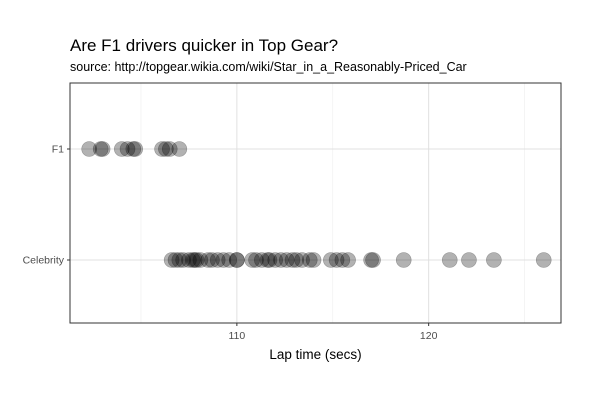 The width and height of the screenshot is (600, 400). Describe the element at coordinates (429, 336) in the screenshot. I see `x-tick-label: 120` at that location.